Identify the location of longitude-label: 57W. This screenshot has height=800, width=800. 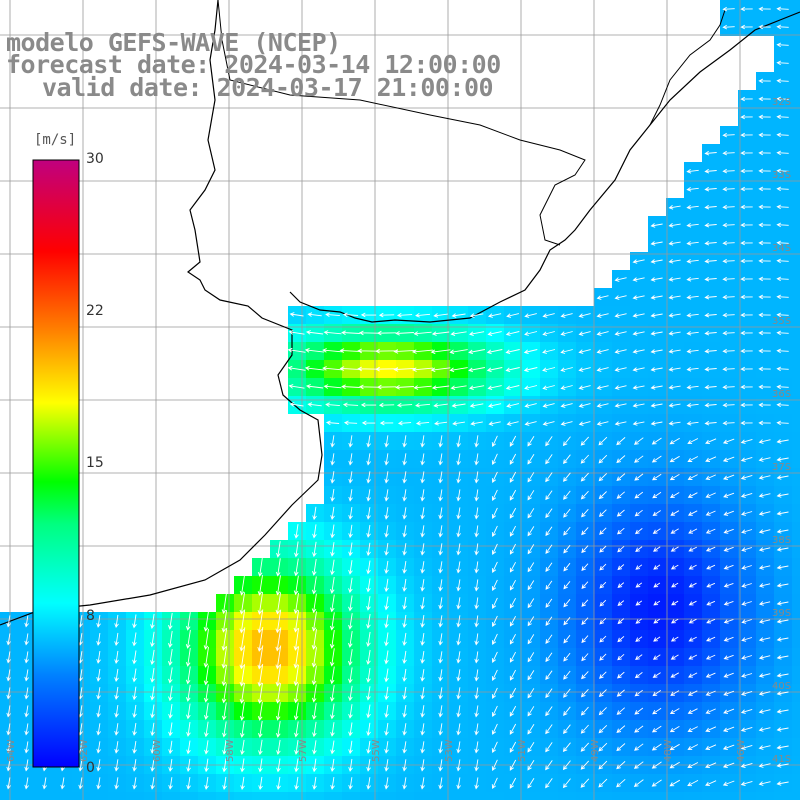
(303, 750).